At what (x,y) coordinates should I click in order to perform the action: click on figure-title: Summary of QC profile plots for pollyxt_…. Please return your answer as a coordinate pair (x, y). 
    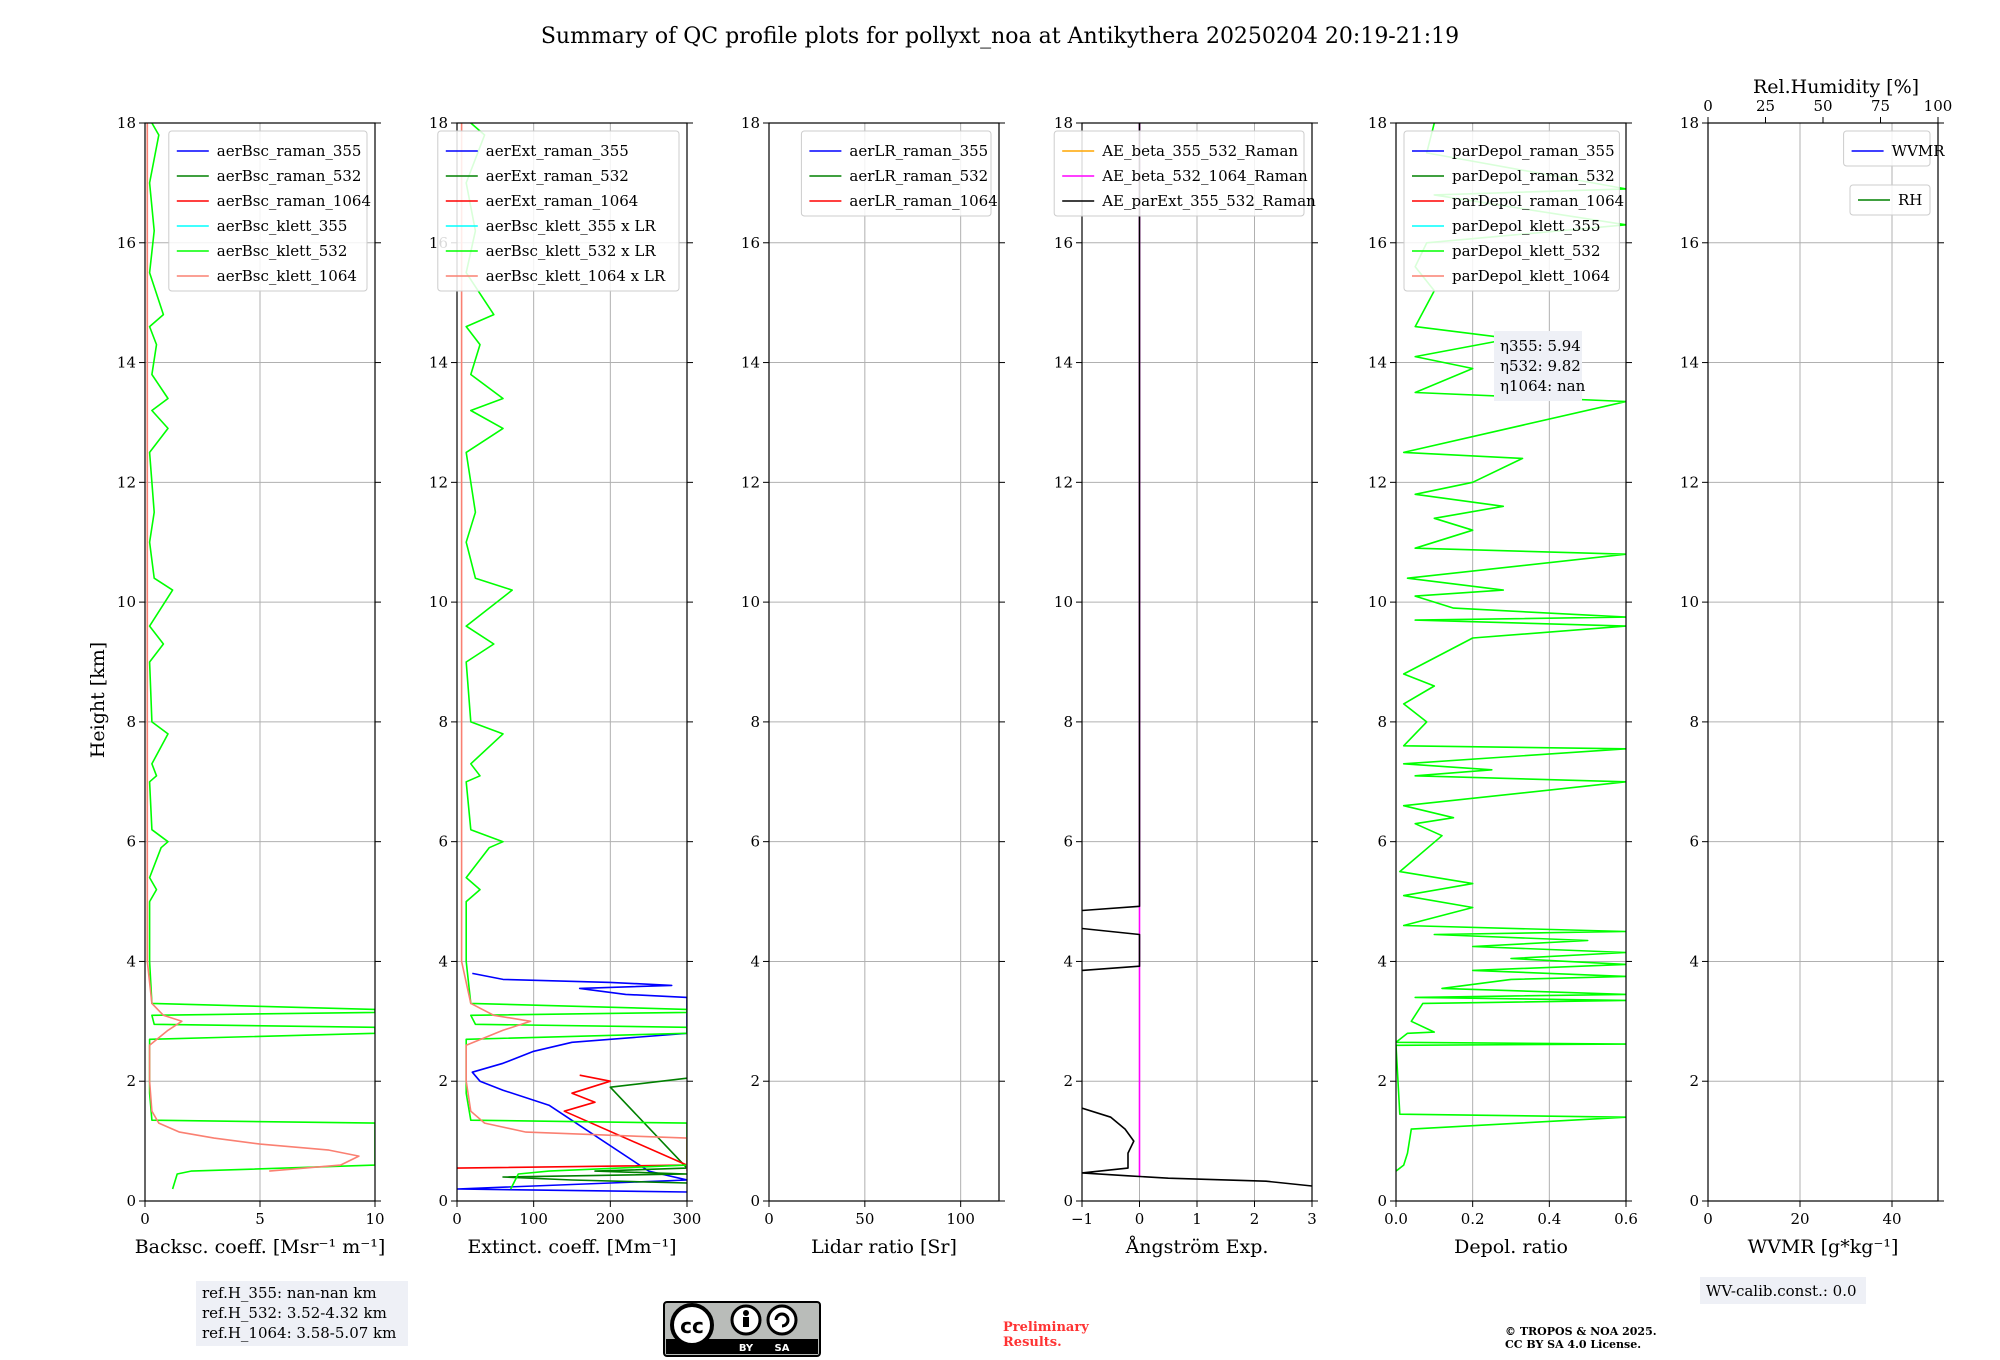
    Looking at the image, I should click on (1000, 36).